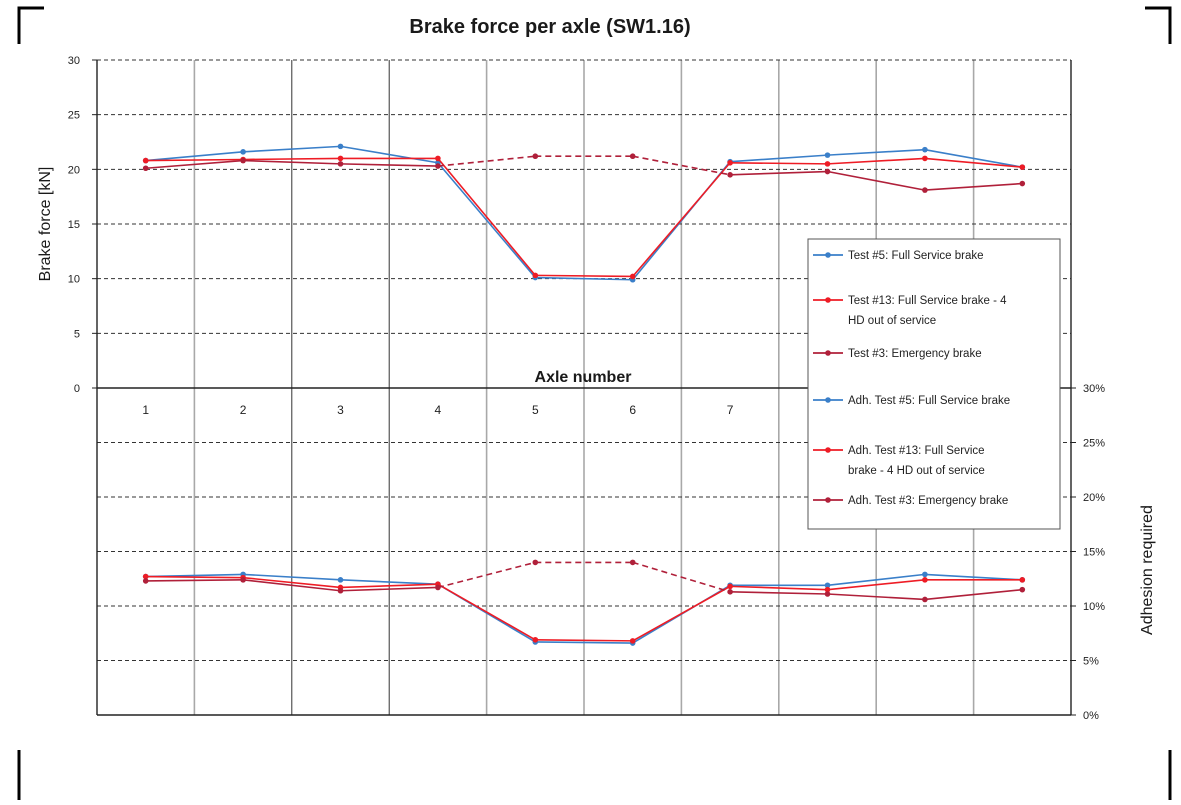  What do you see at coordinates (74, 170) in the screenshot?
I see `left-tick-label: 20` at bounding box center [74, 170].